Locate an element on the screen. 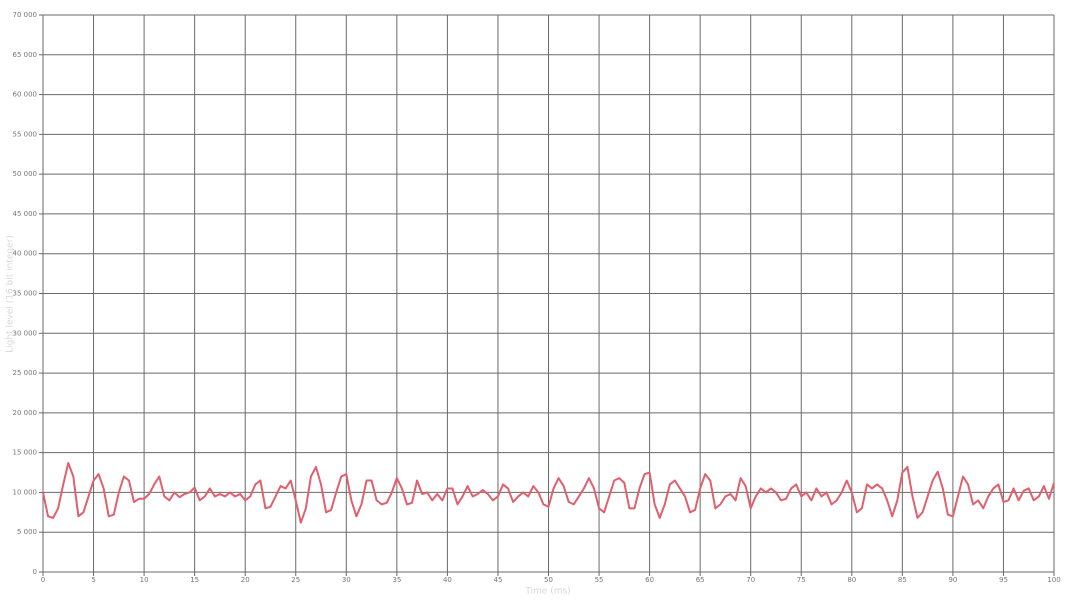  x-tick-label: 20 is located at coordinates (245, 580).